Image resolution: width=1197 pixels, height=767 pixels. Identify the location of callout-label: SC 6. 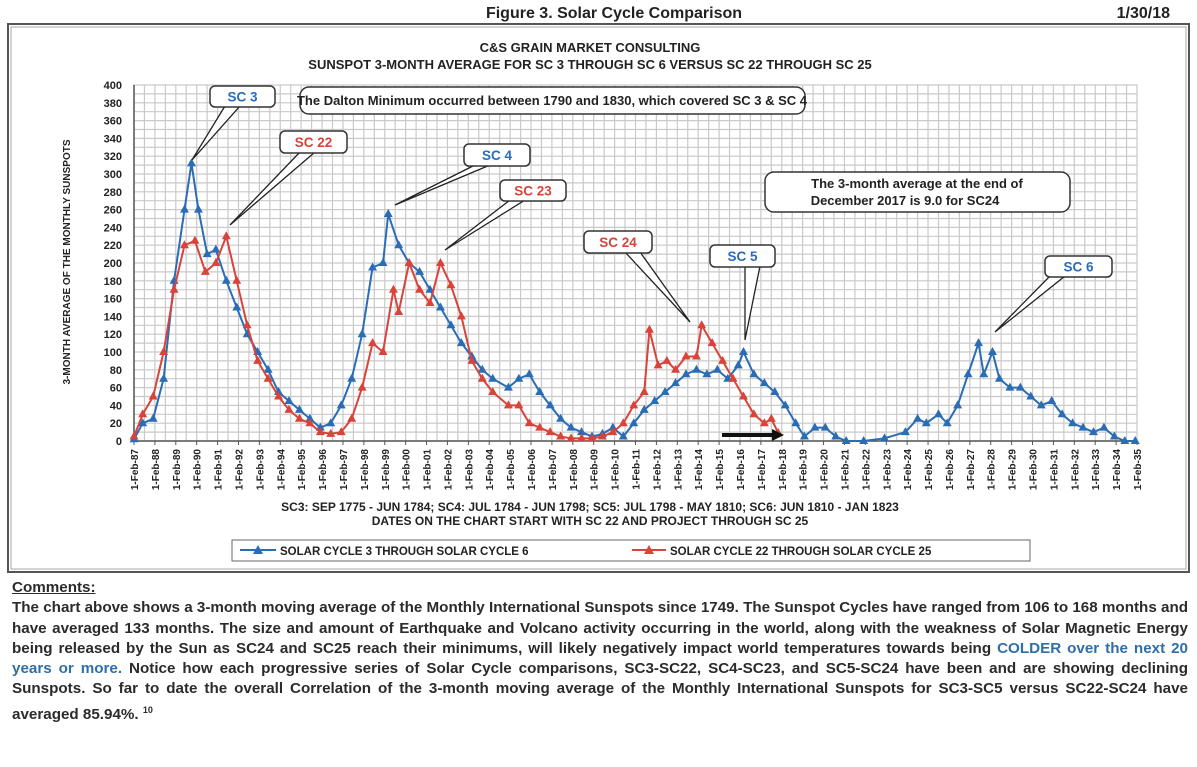
(1078, 267).